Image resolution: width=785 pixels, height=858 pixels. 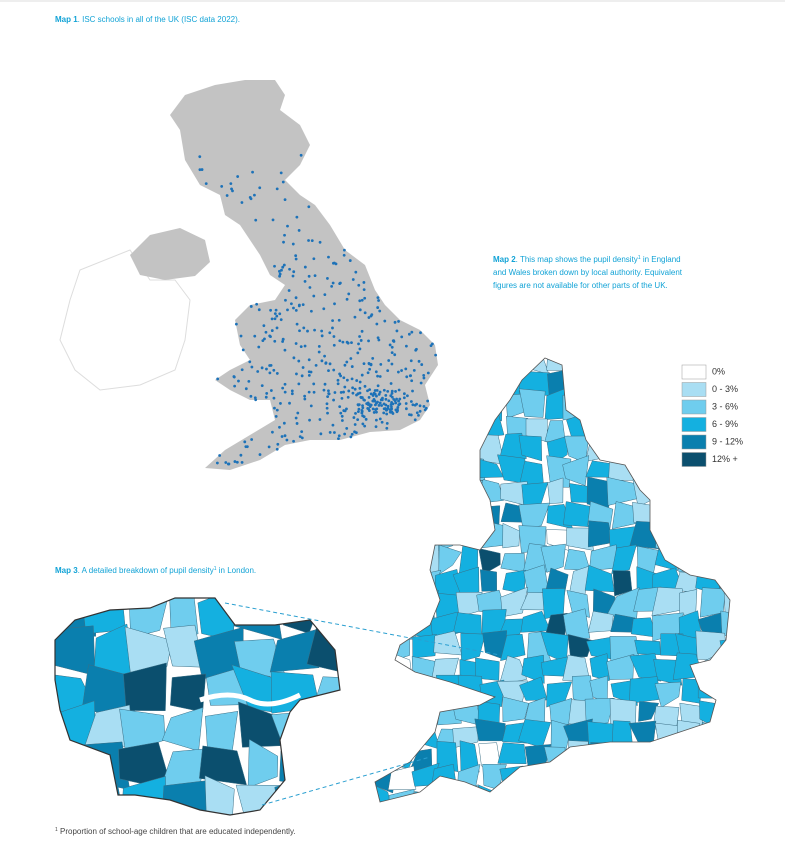 I want to click on london-borough, so click(x=295, y=692).